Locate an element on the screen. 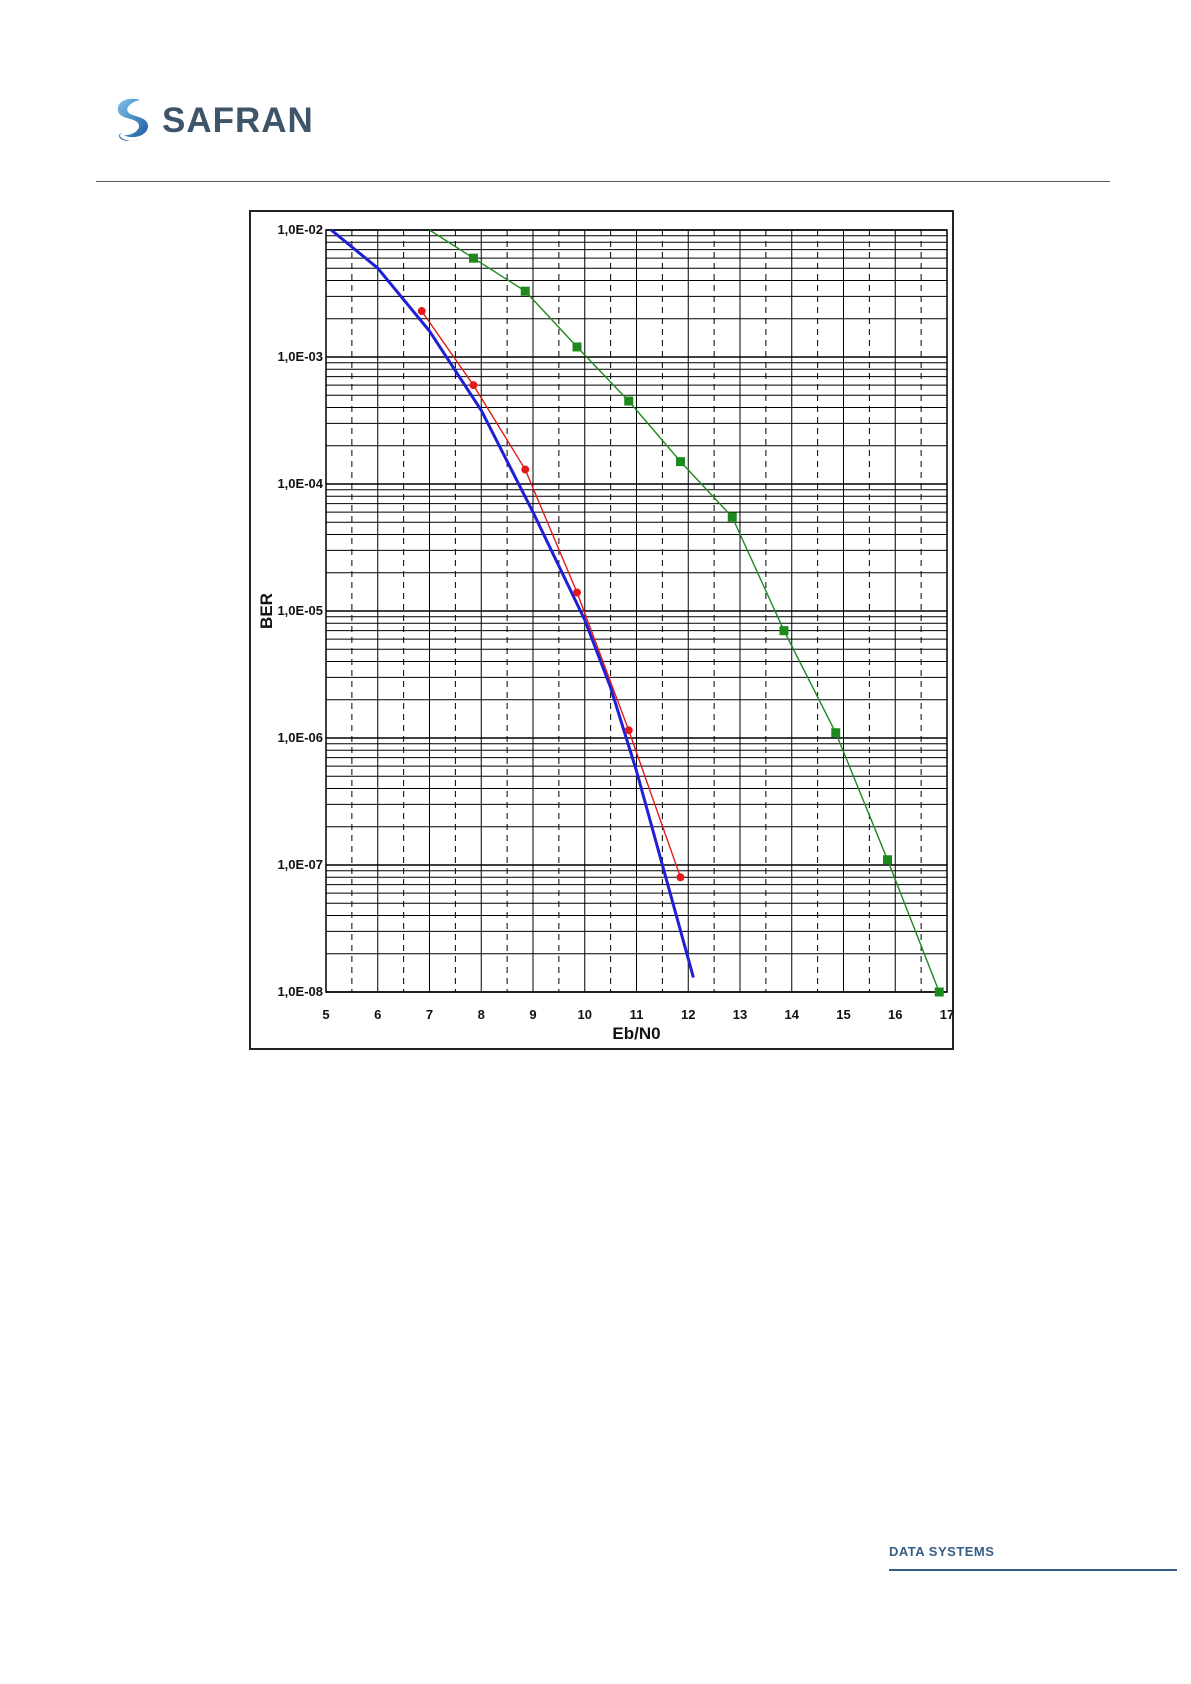 This screenshot has height=1684, width=1191. x-tick-label: 7 is located at coordinates (429, 1014).